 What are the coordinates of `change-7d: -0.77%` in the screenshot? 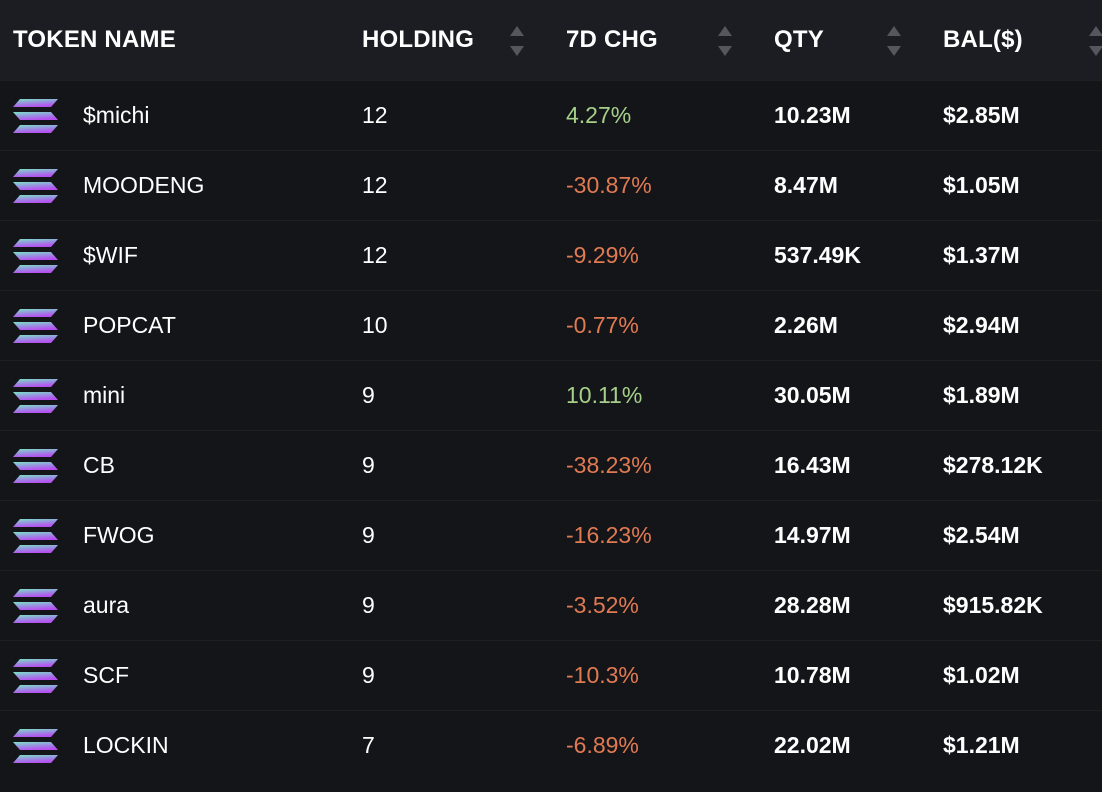 It's located at (602, 325).